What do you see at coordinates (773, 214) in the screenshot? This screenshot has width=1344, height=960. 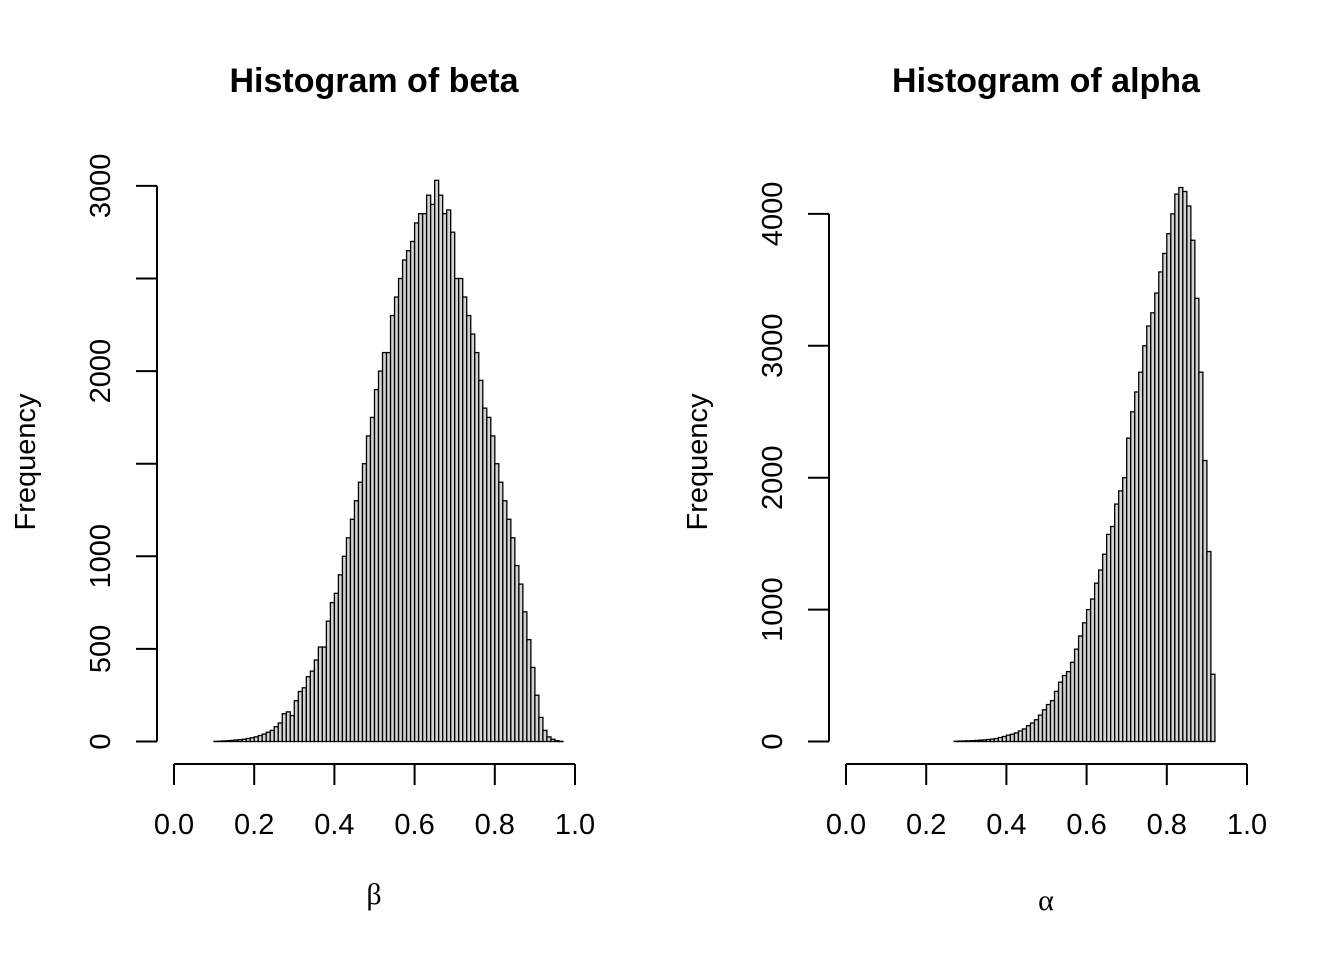 I see `y-tick-label: 4000` at bounding box center [773, 214].